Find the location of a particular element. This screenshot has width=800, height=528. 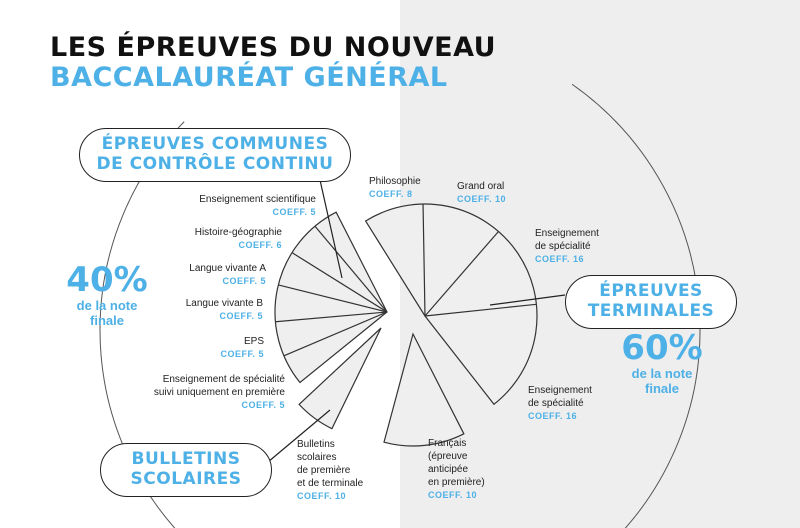

right-item-1-coef: COEFF. 8 is located at coordinates (391, 194).